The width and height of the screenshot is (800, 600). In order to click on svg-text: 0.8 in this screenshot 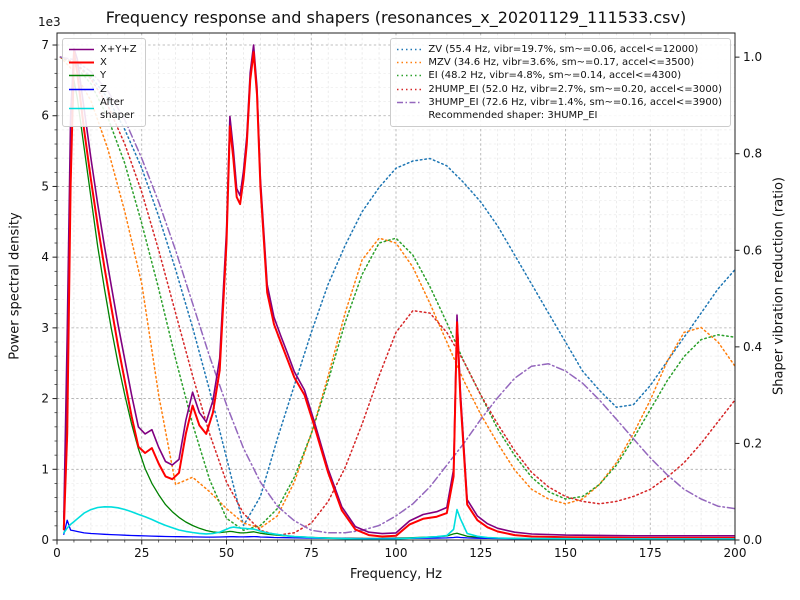, I will do `click(752, 154)`.